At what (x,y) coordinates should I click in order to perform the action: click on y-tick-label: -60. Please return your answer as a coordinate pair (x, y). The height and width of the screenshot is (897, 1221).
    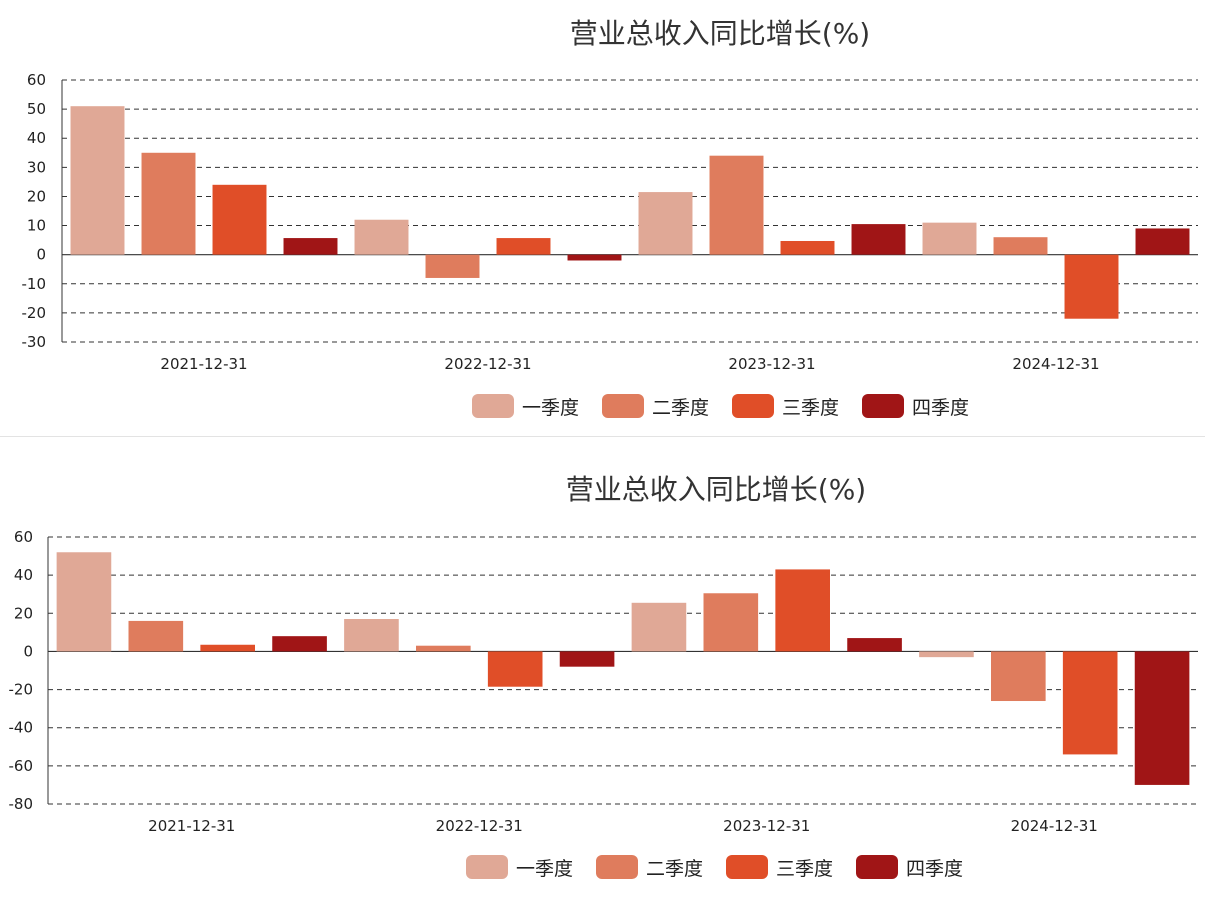
    Looking at the image, I should click on (21, 766).